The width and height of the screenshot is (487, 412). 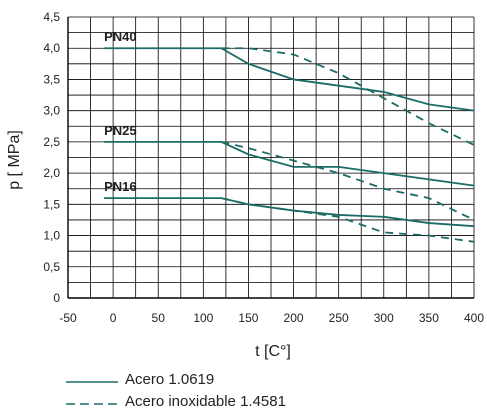 I want to click on y-axis-title: p [ MPa], so click(x=14, y=160).